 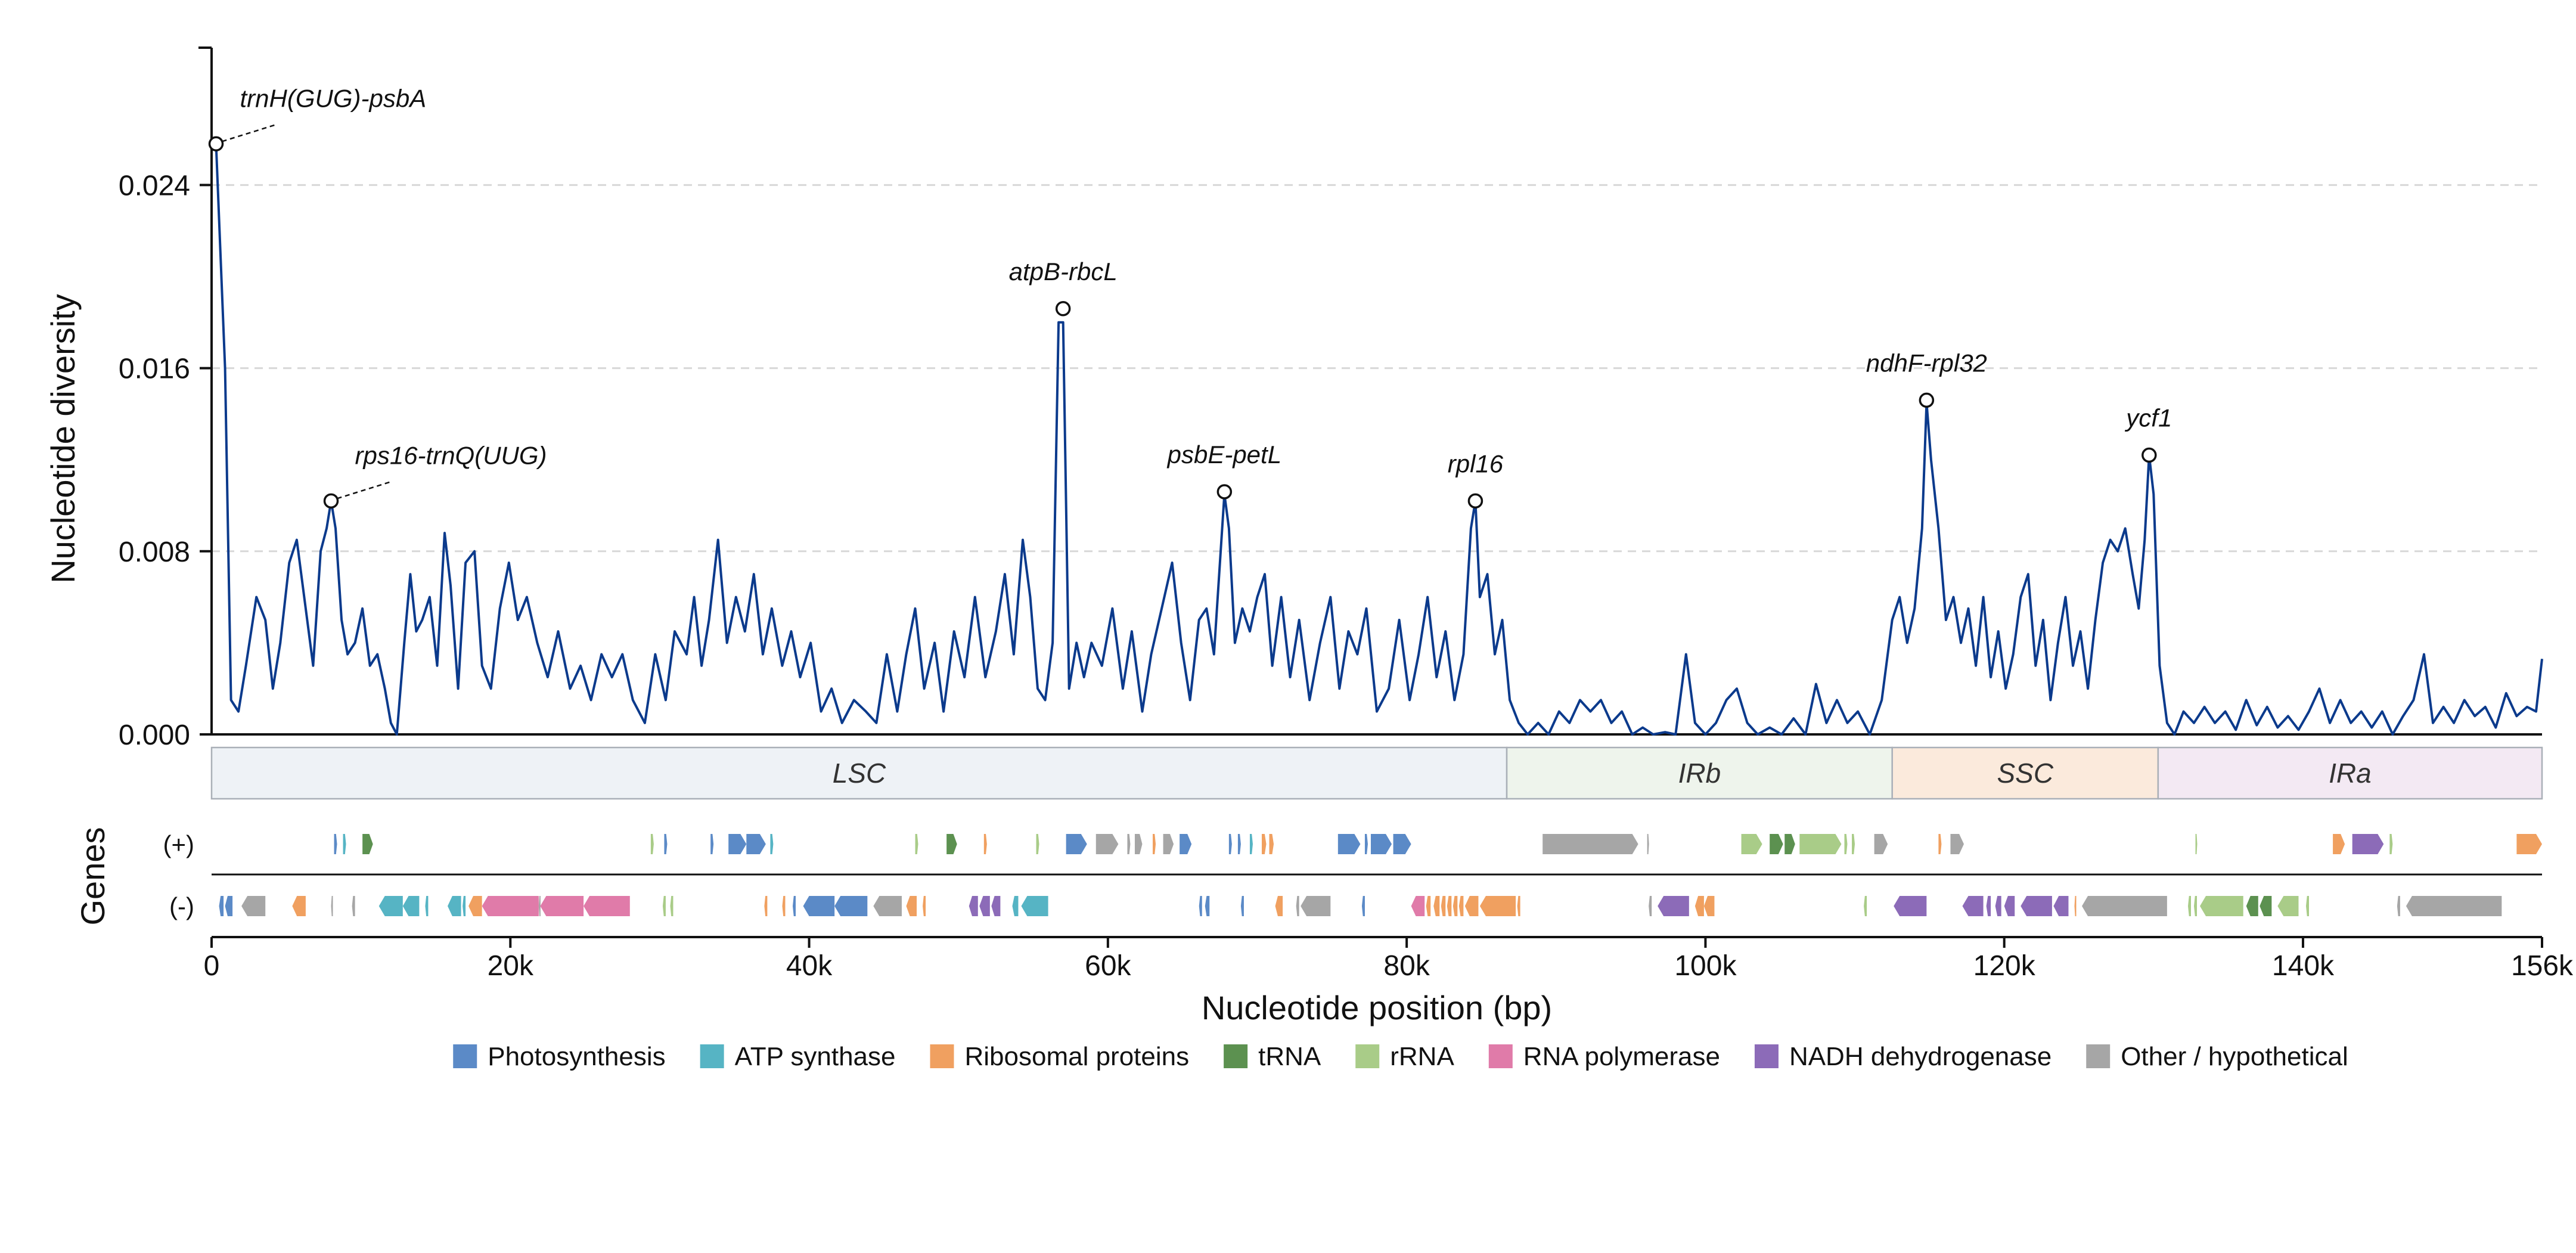 What do you see at coordinates (577, 1056) in the screenshot?
I see `legend-label: Photosynthesis` at bounding box center [577, 1056].